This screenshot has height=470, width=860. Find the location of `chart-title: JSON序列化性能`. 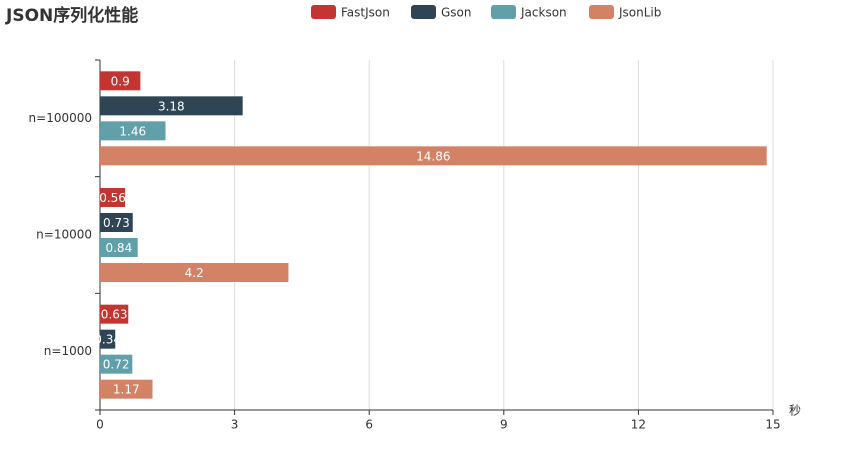

chart-title: JSON序列化性能 is located at coordinates (71, 15).